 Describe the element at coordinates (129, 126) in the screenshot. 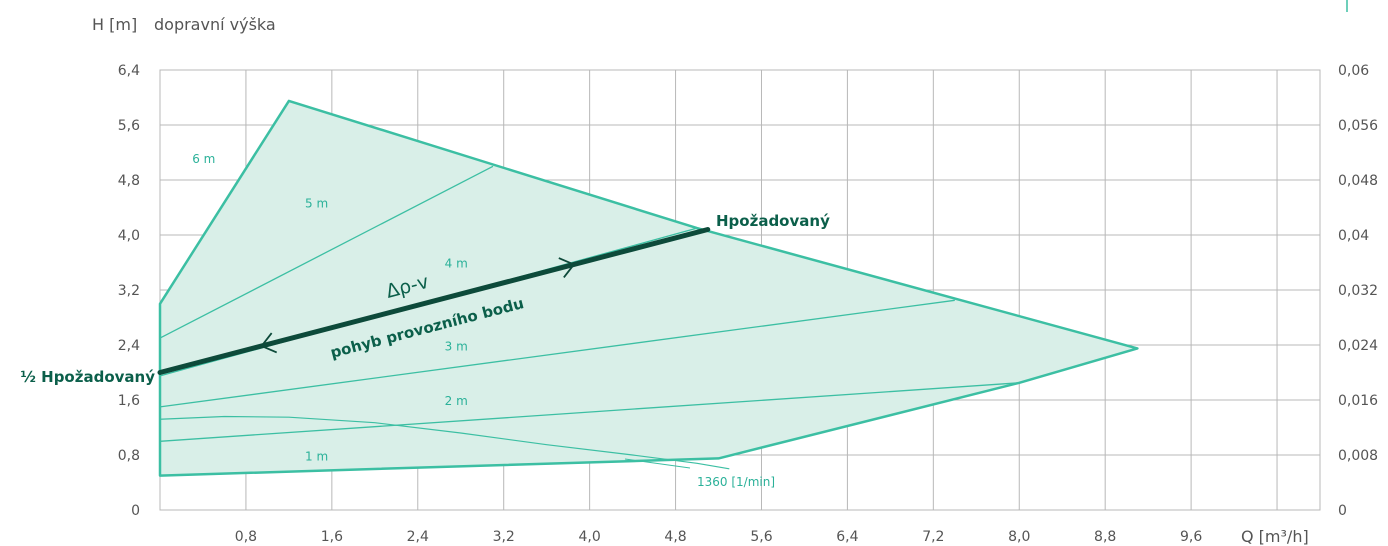

I see `y-tick-7: 5,6` at that location.